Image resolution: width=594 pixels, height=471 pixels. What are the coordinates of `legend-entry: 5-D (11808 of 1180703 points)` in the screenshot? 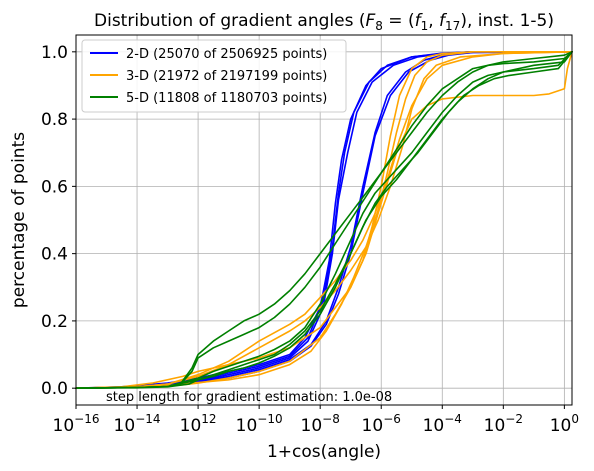 It's located at (226, 98).